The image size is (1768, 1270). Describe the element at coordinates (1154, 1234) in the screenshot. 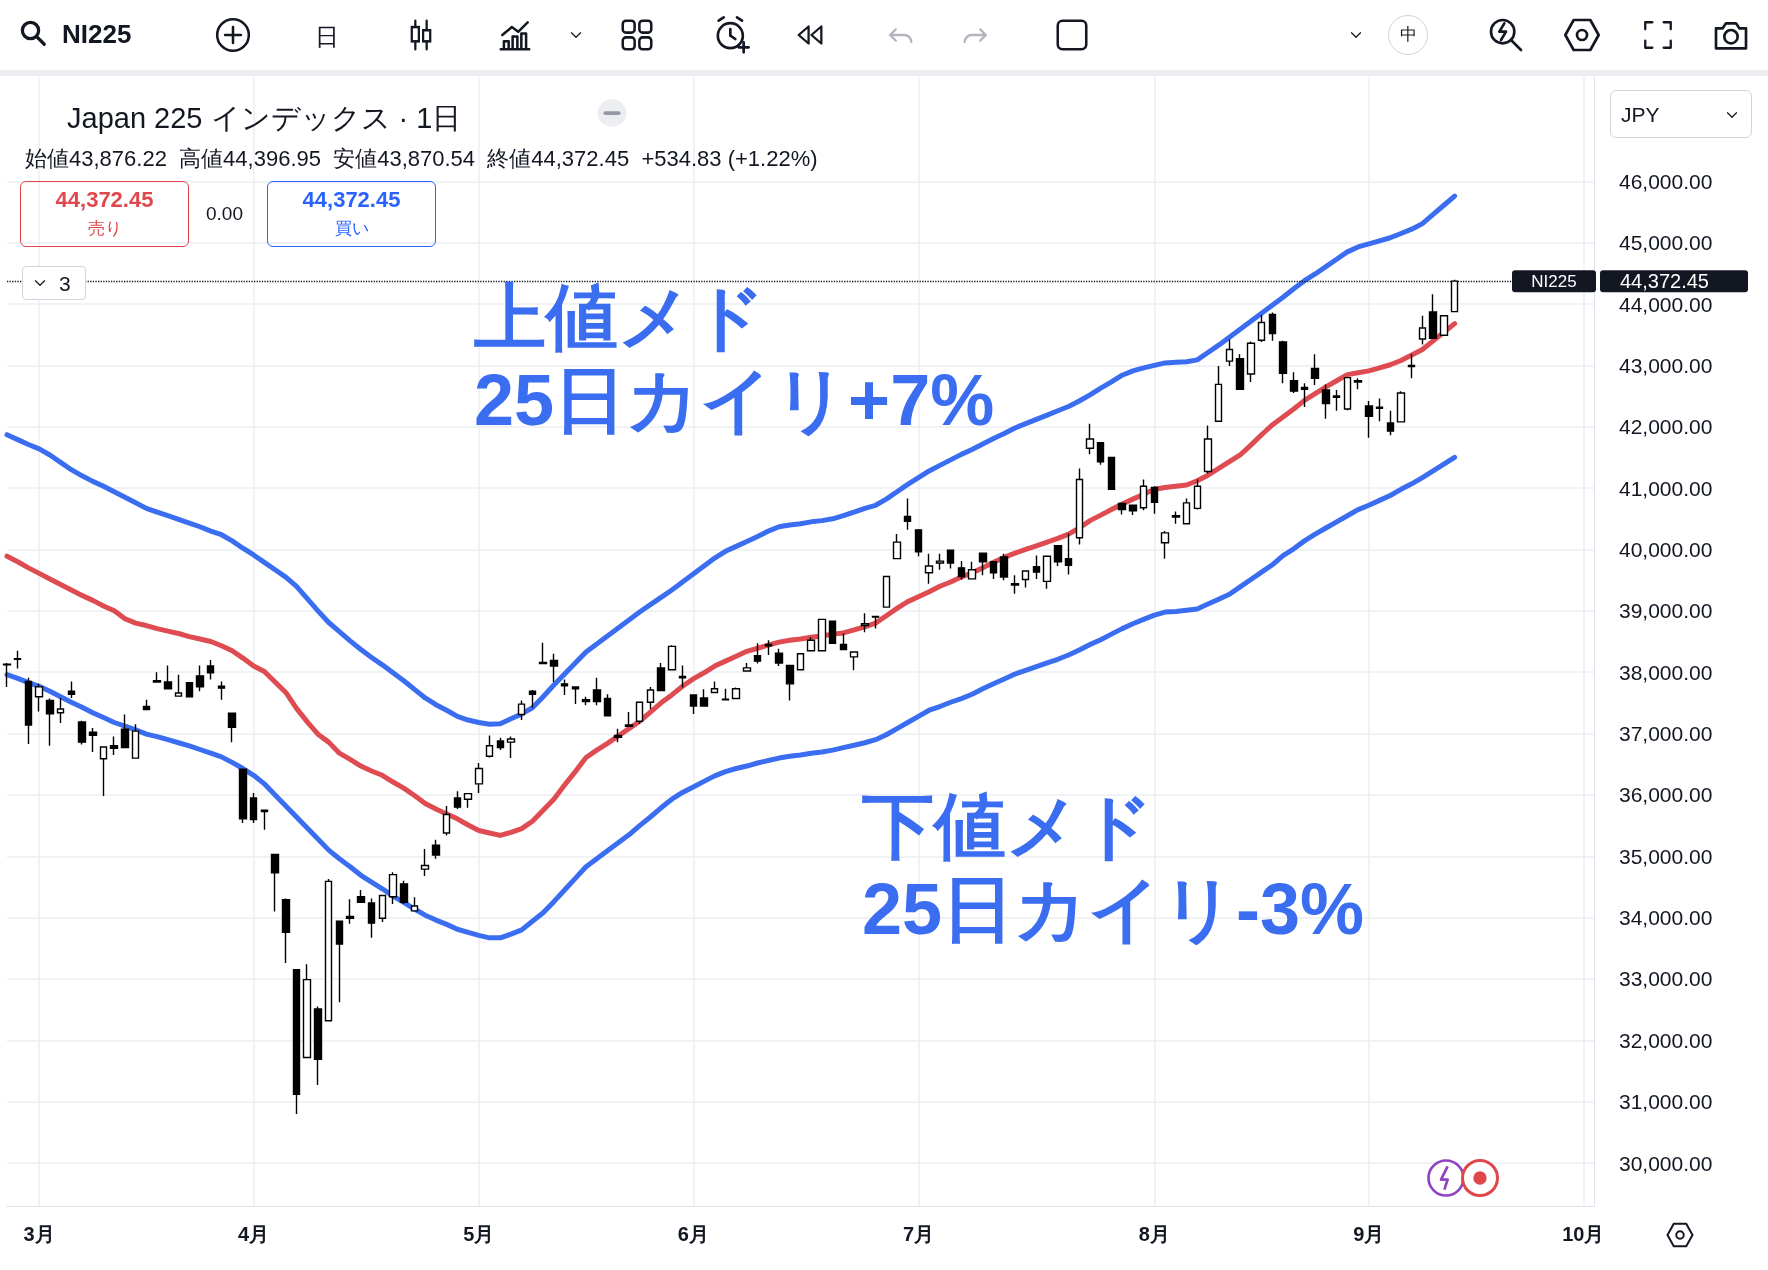

I see `x-tick-label: 8月` at that location.